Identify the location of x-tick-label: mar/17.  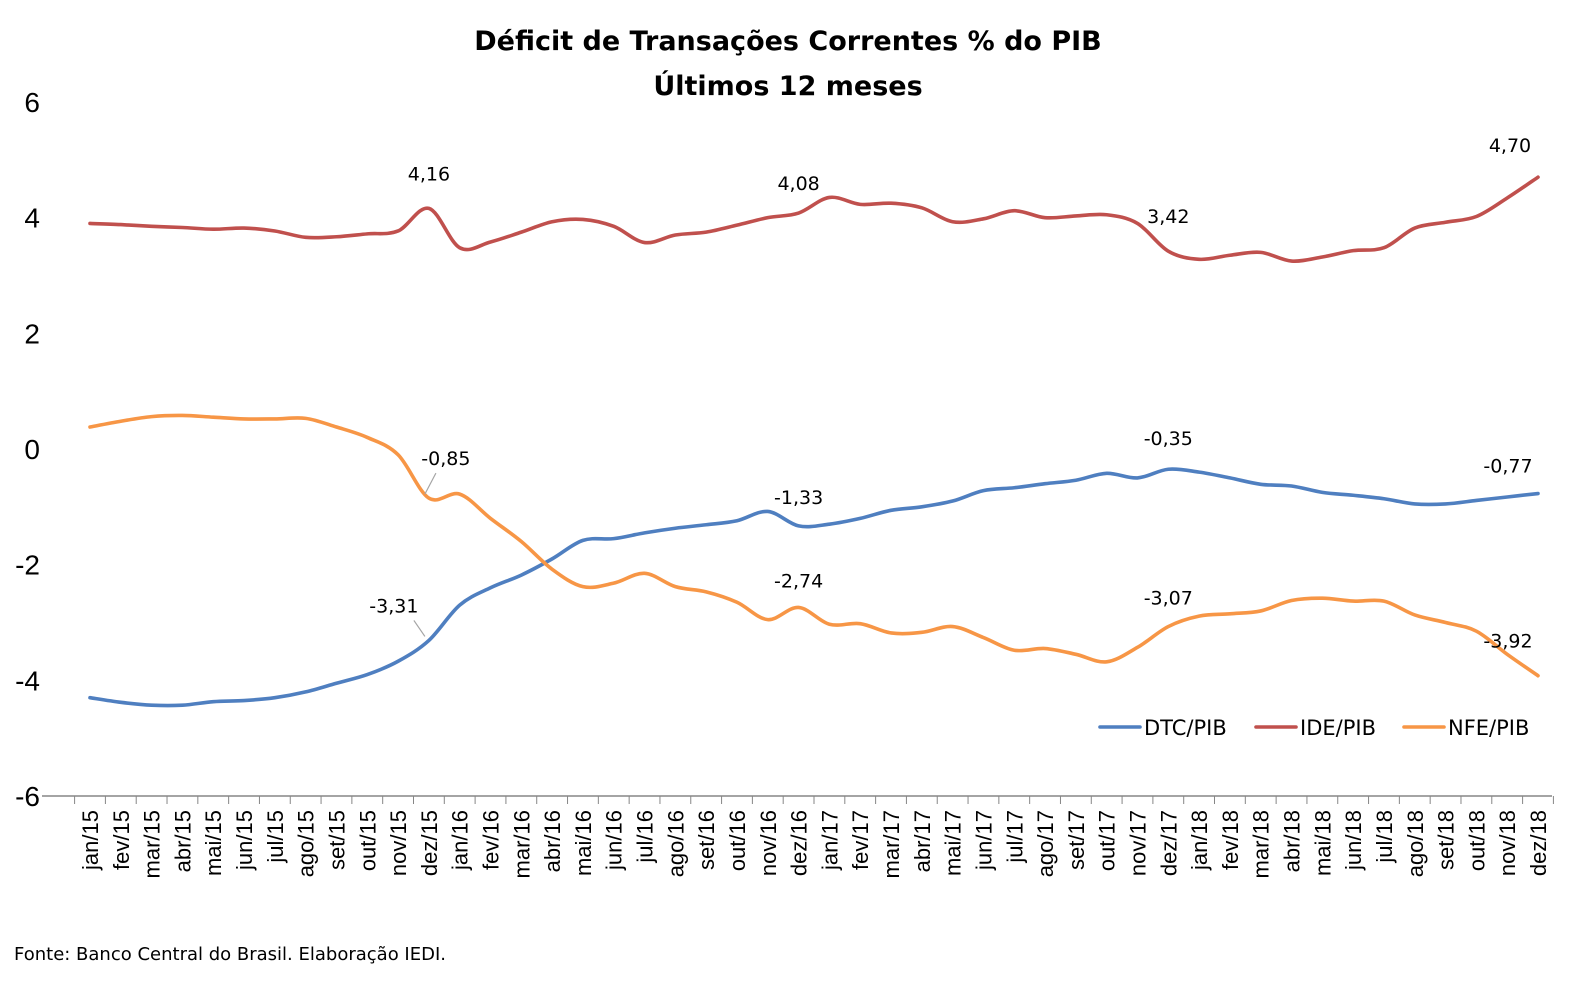
(891, 844).